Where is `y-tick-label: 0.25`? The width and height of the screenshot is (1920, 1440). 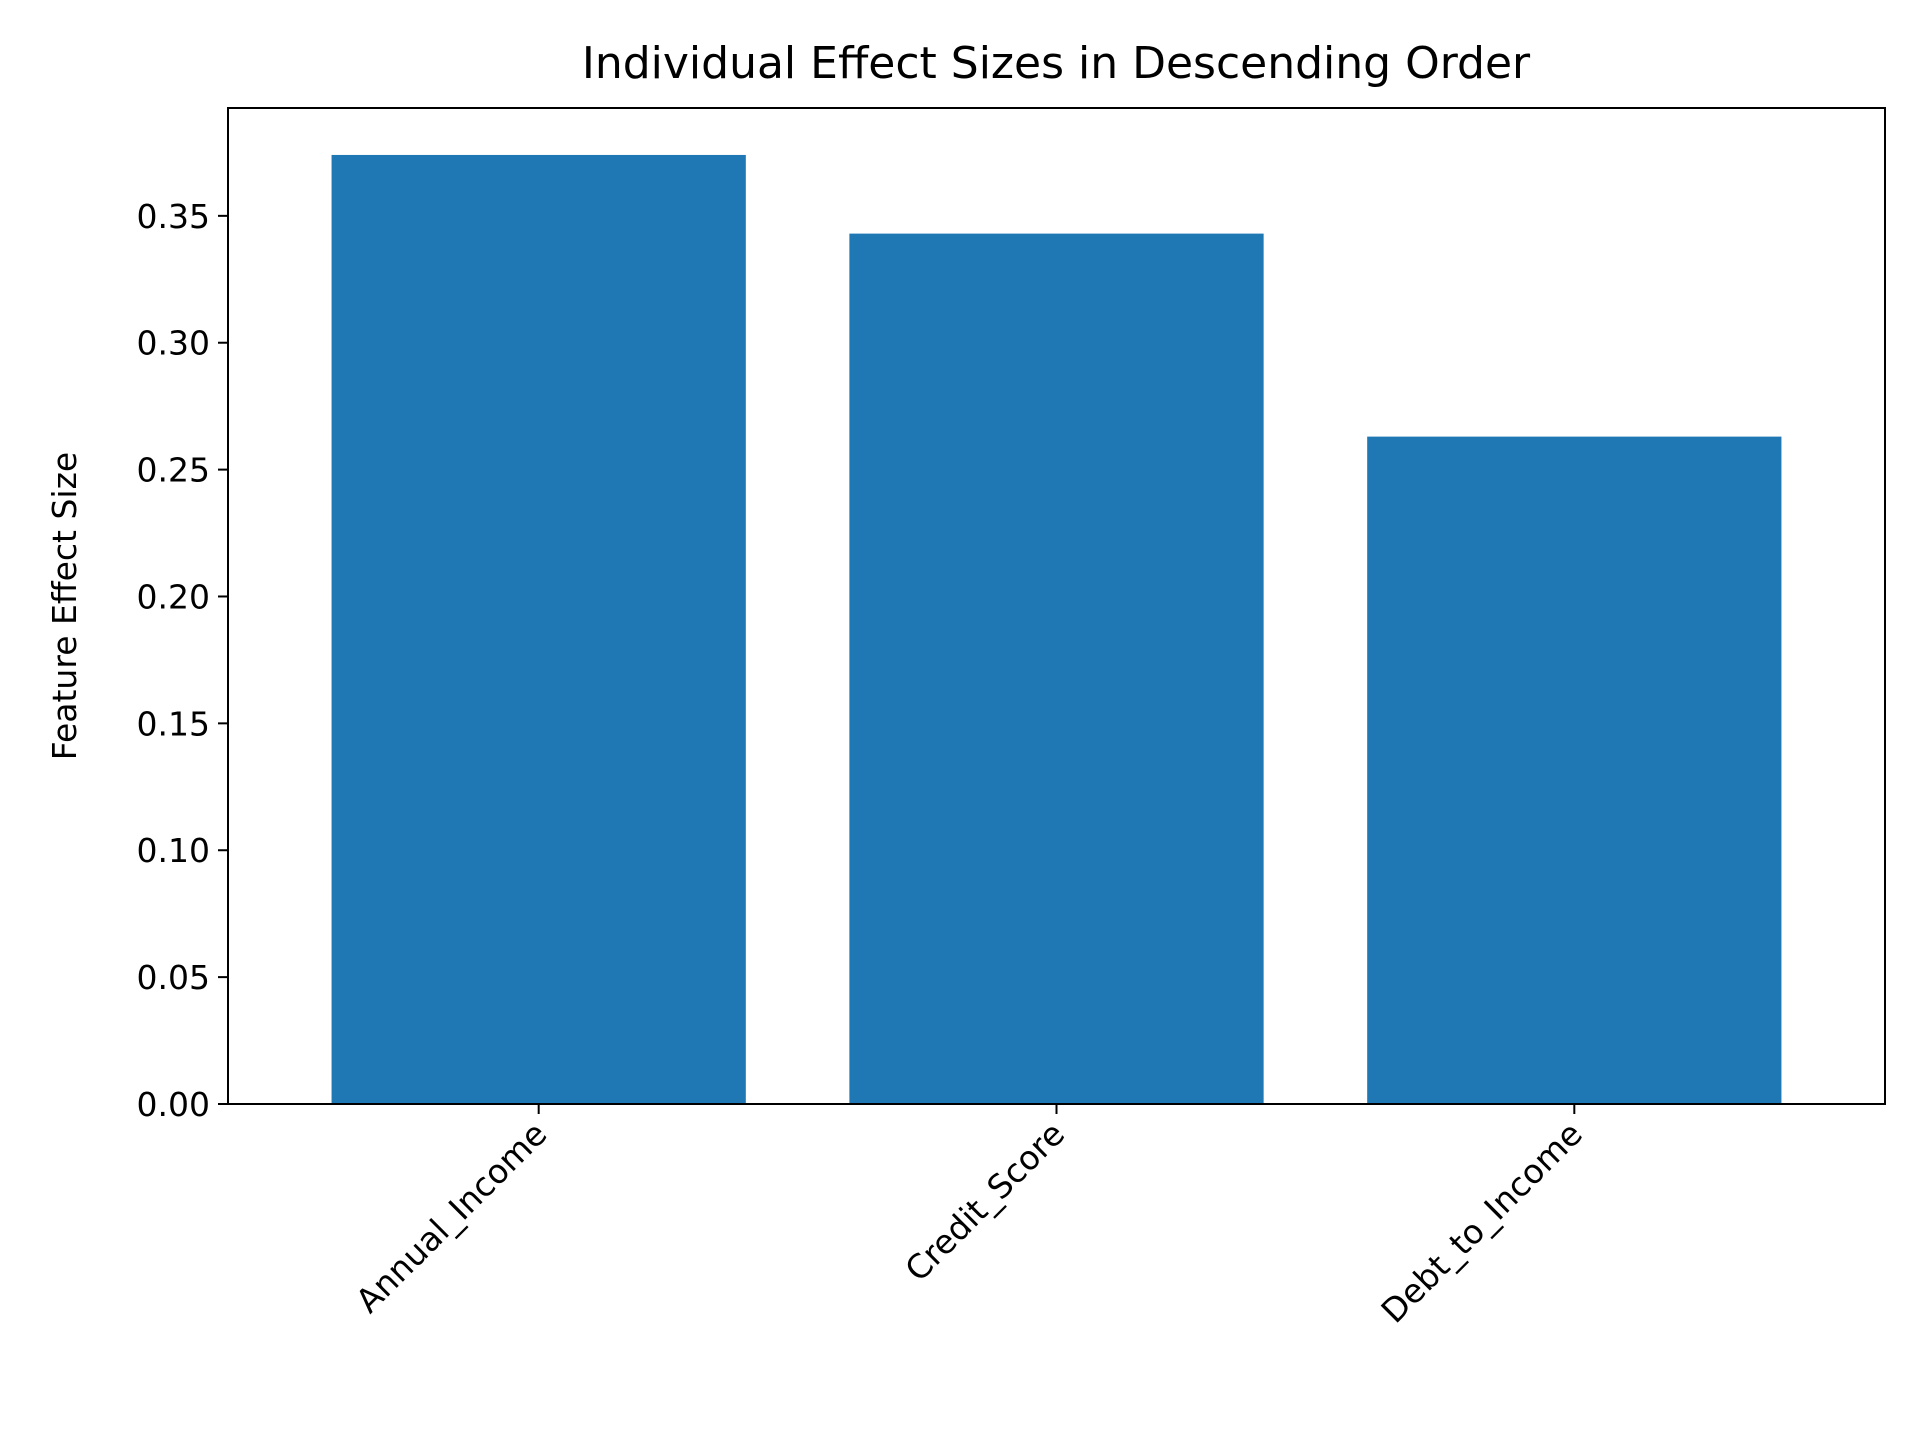 y-tick-label: 0.25 is located at coordinates (173, 470).